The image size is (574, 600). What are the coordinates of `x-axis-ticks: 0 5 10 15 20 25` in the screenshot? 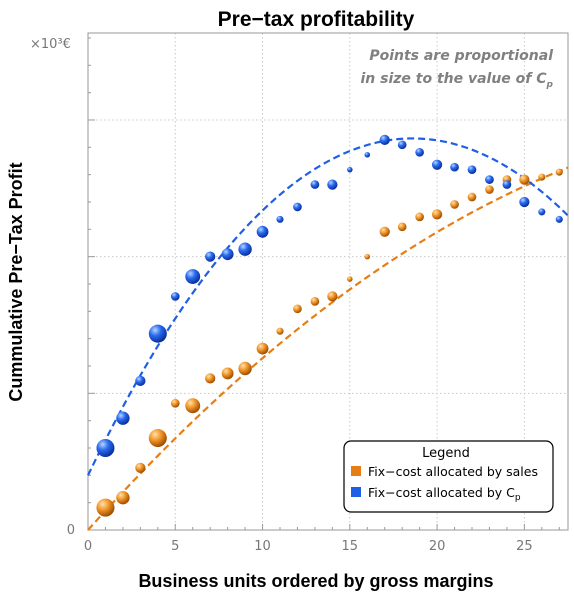 It's located at (322, 539).